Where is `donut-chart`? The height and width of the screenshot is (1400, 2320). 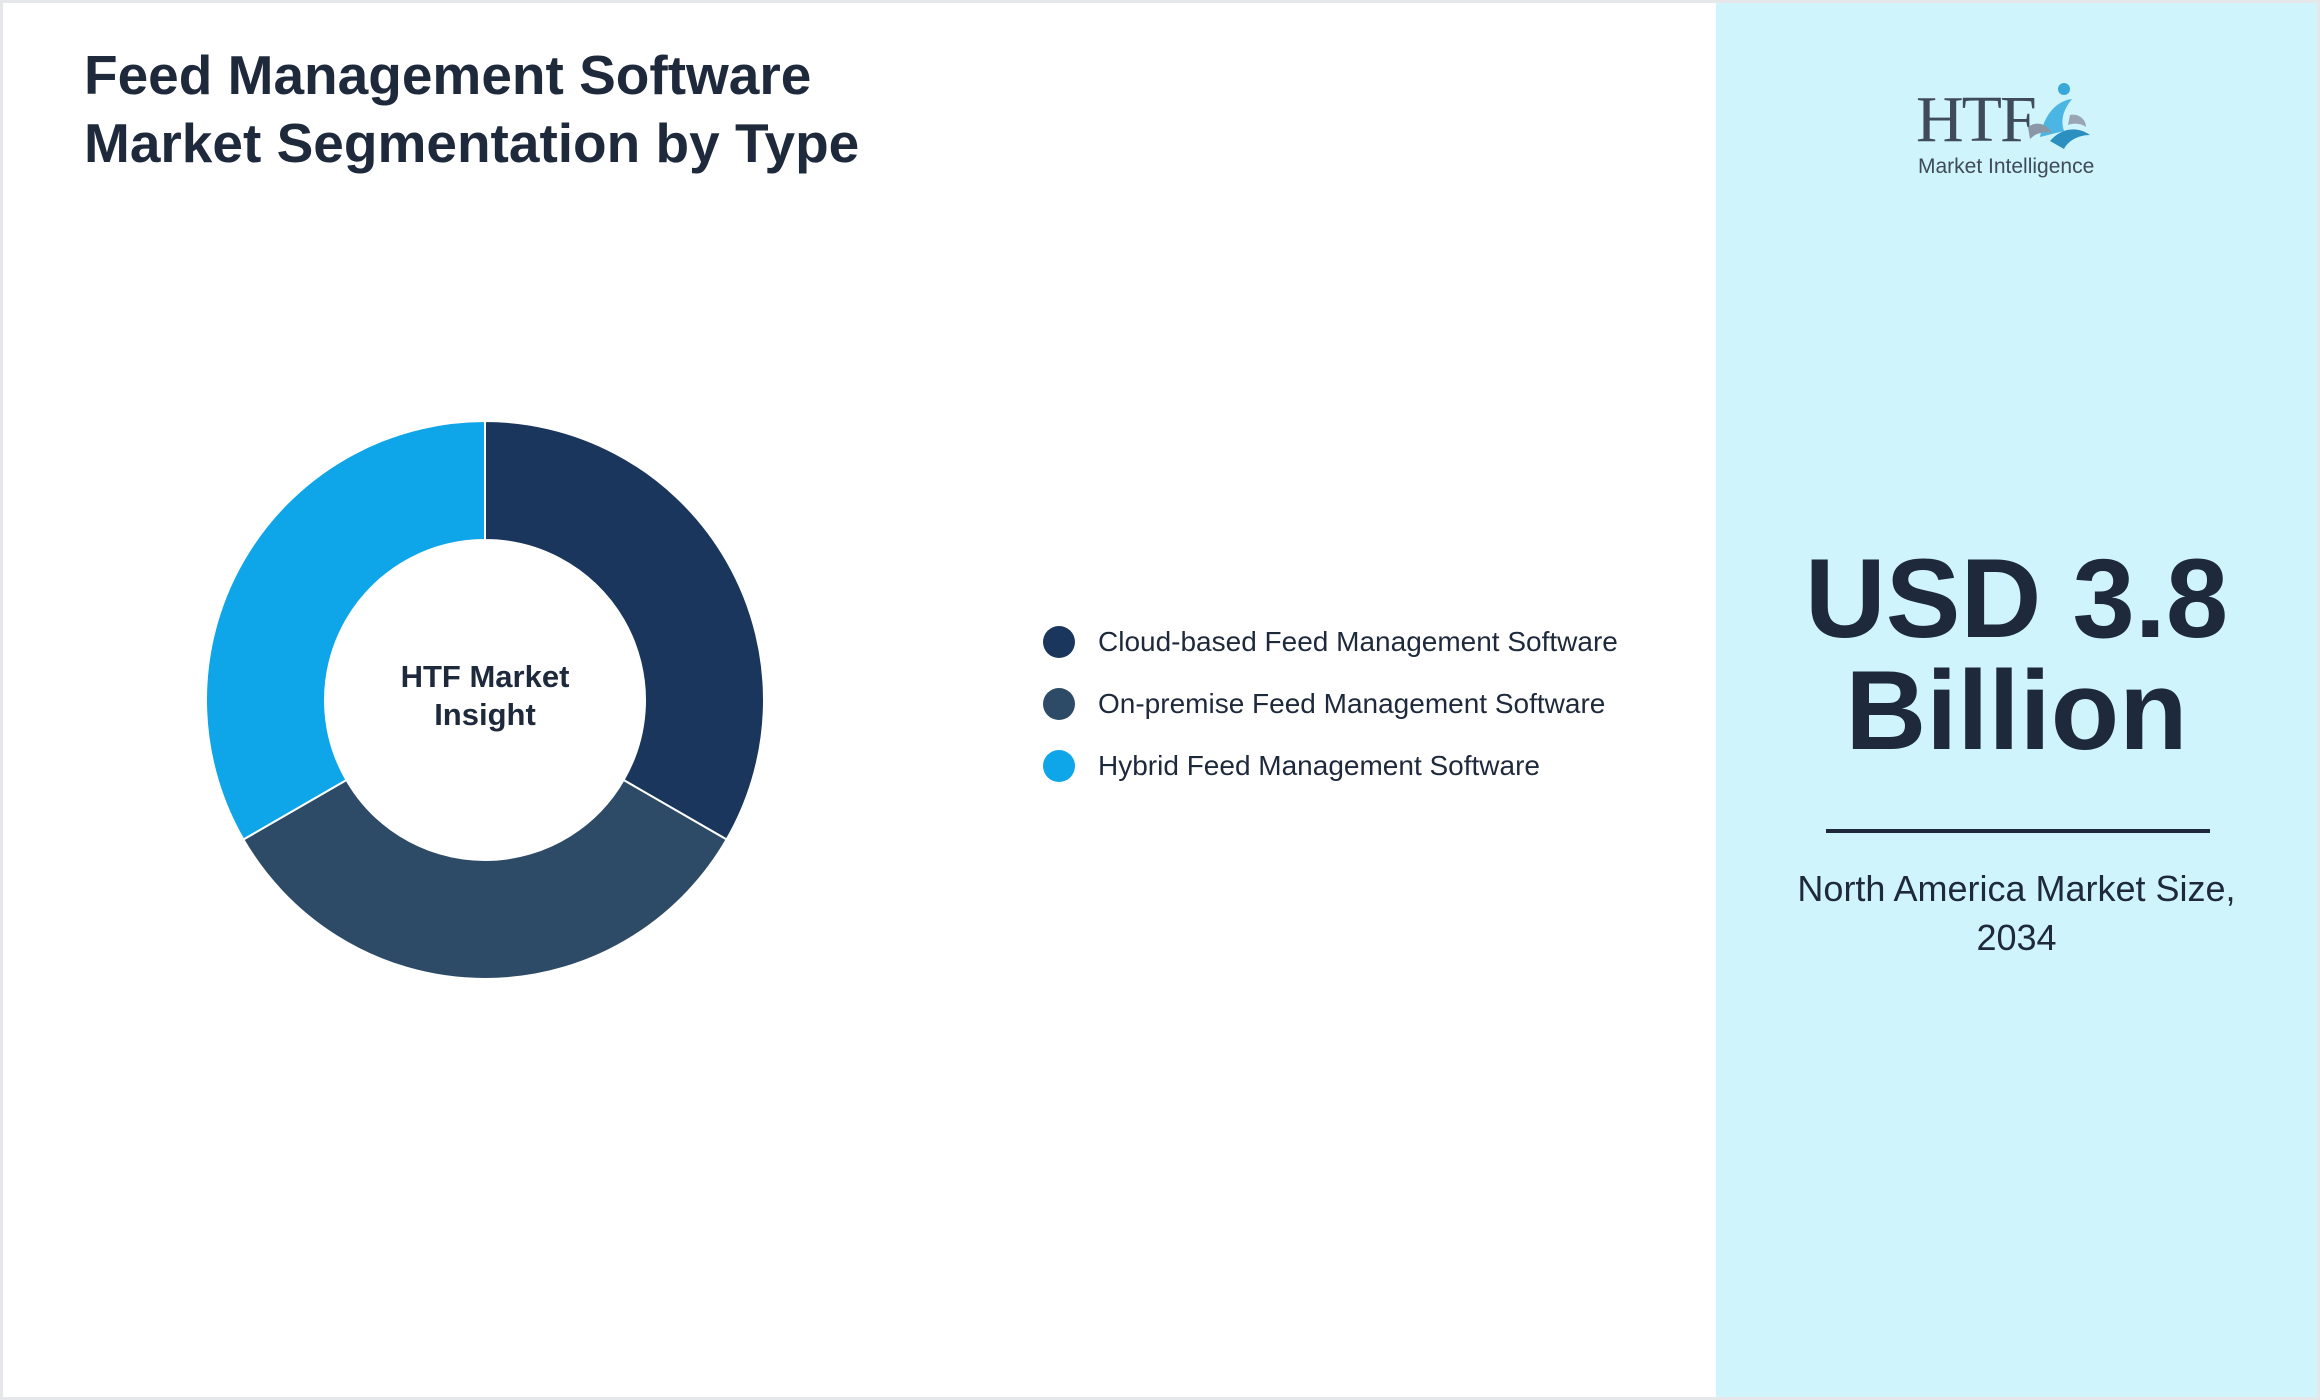 donut-chart is located at coordinates (485, 699).